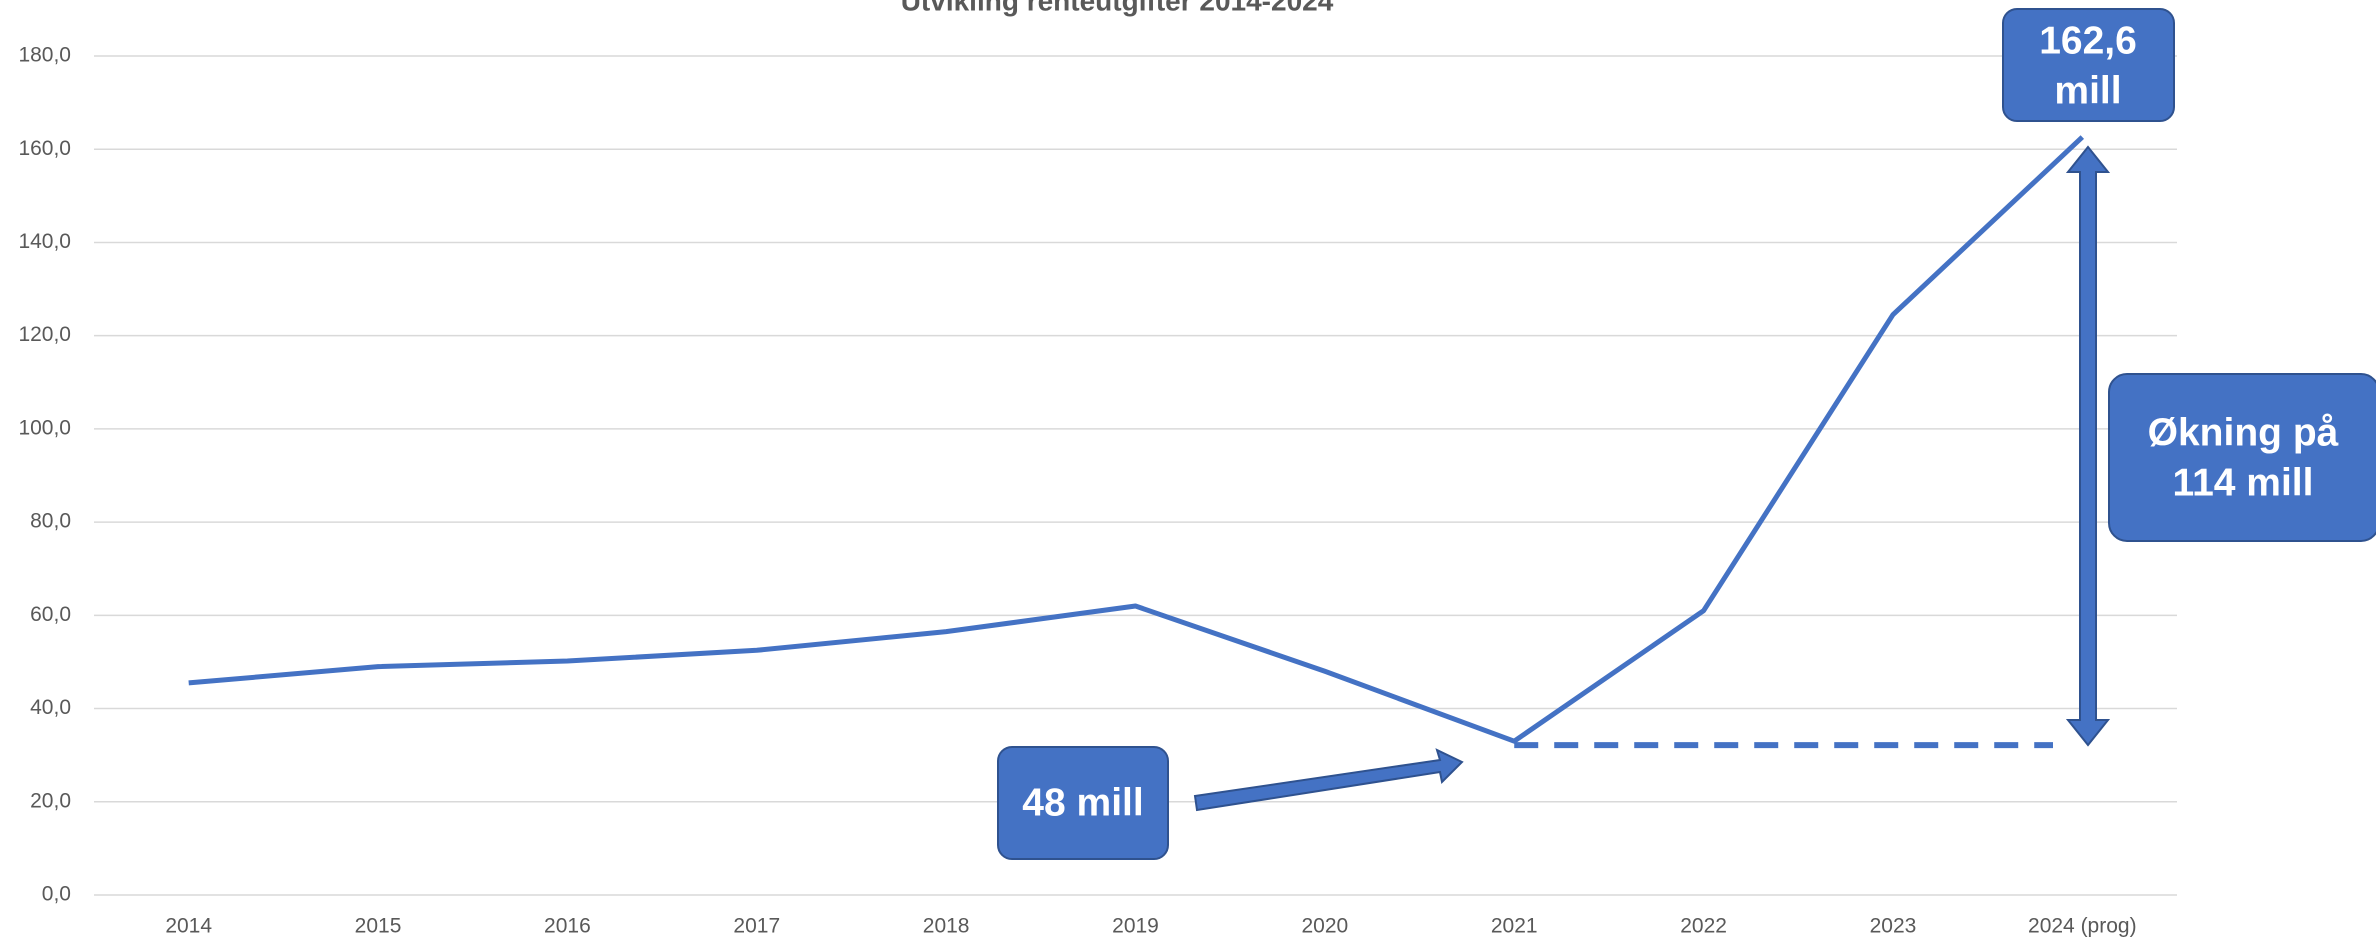 The image size is (2376, 939). I want to click on annotation: 162,6, so click(2088, 40).